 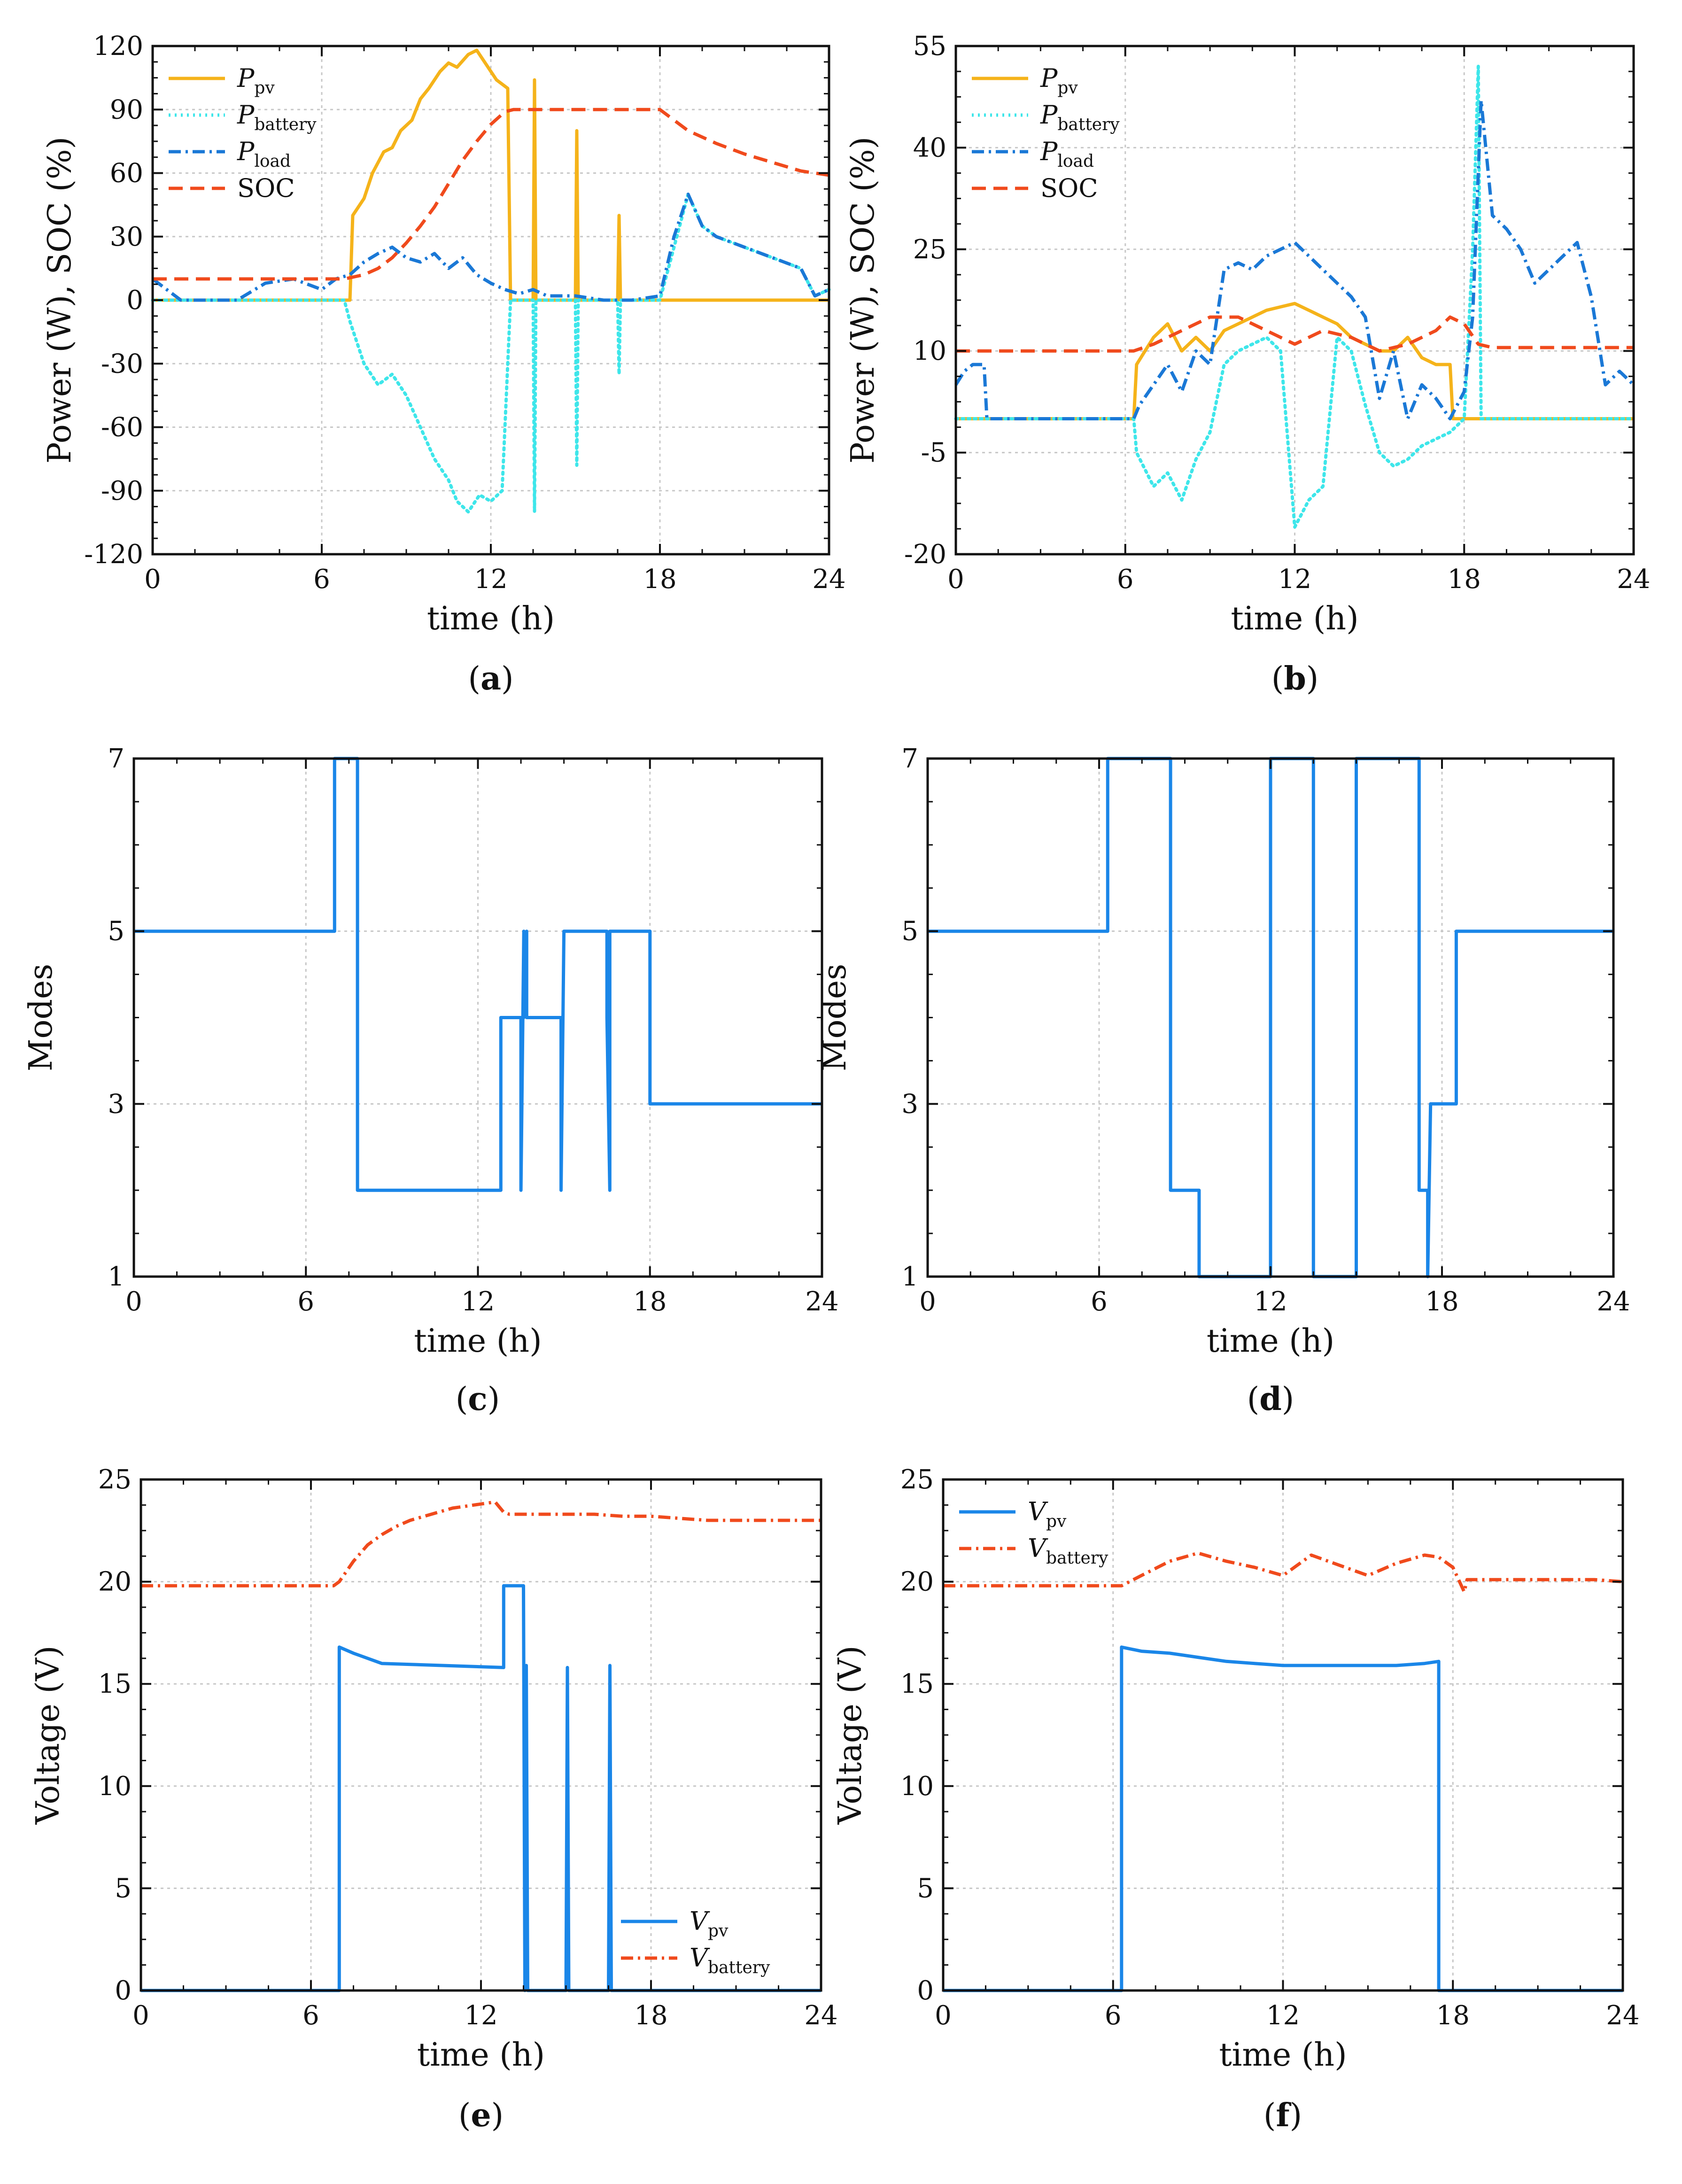 I want to click on caption-letter: c, so click(x=477, y=1399).